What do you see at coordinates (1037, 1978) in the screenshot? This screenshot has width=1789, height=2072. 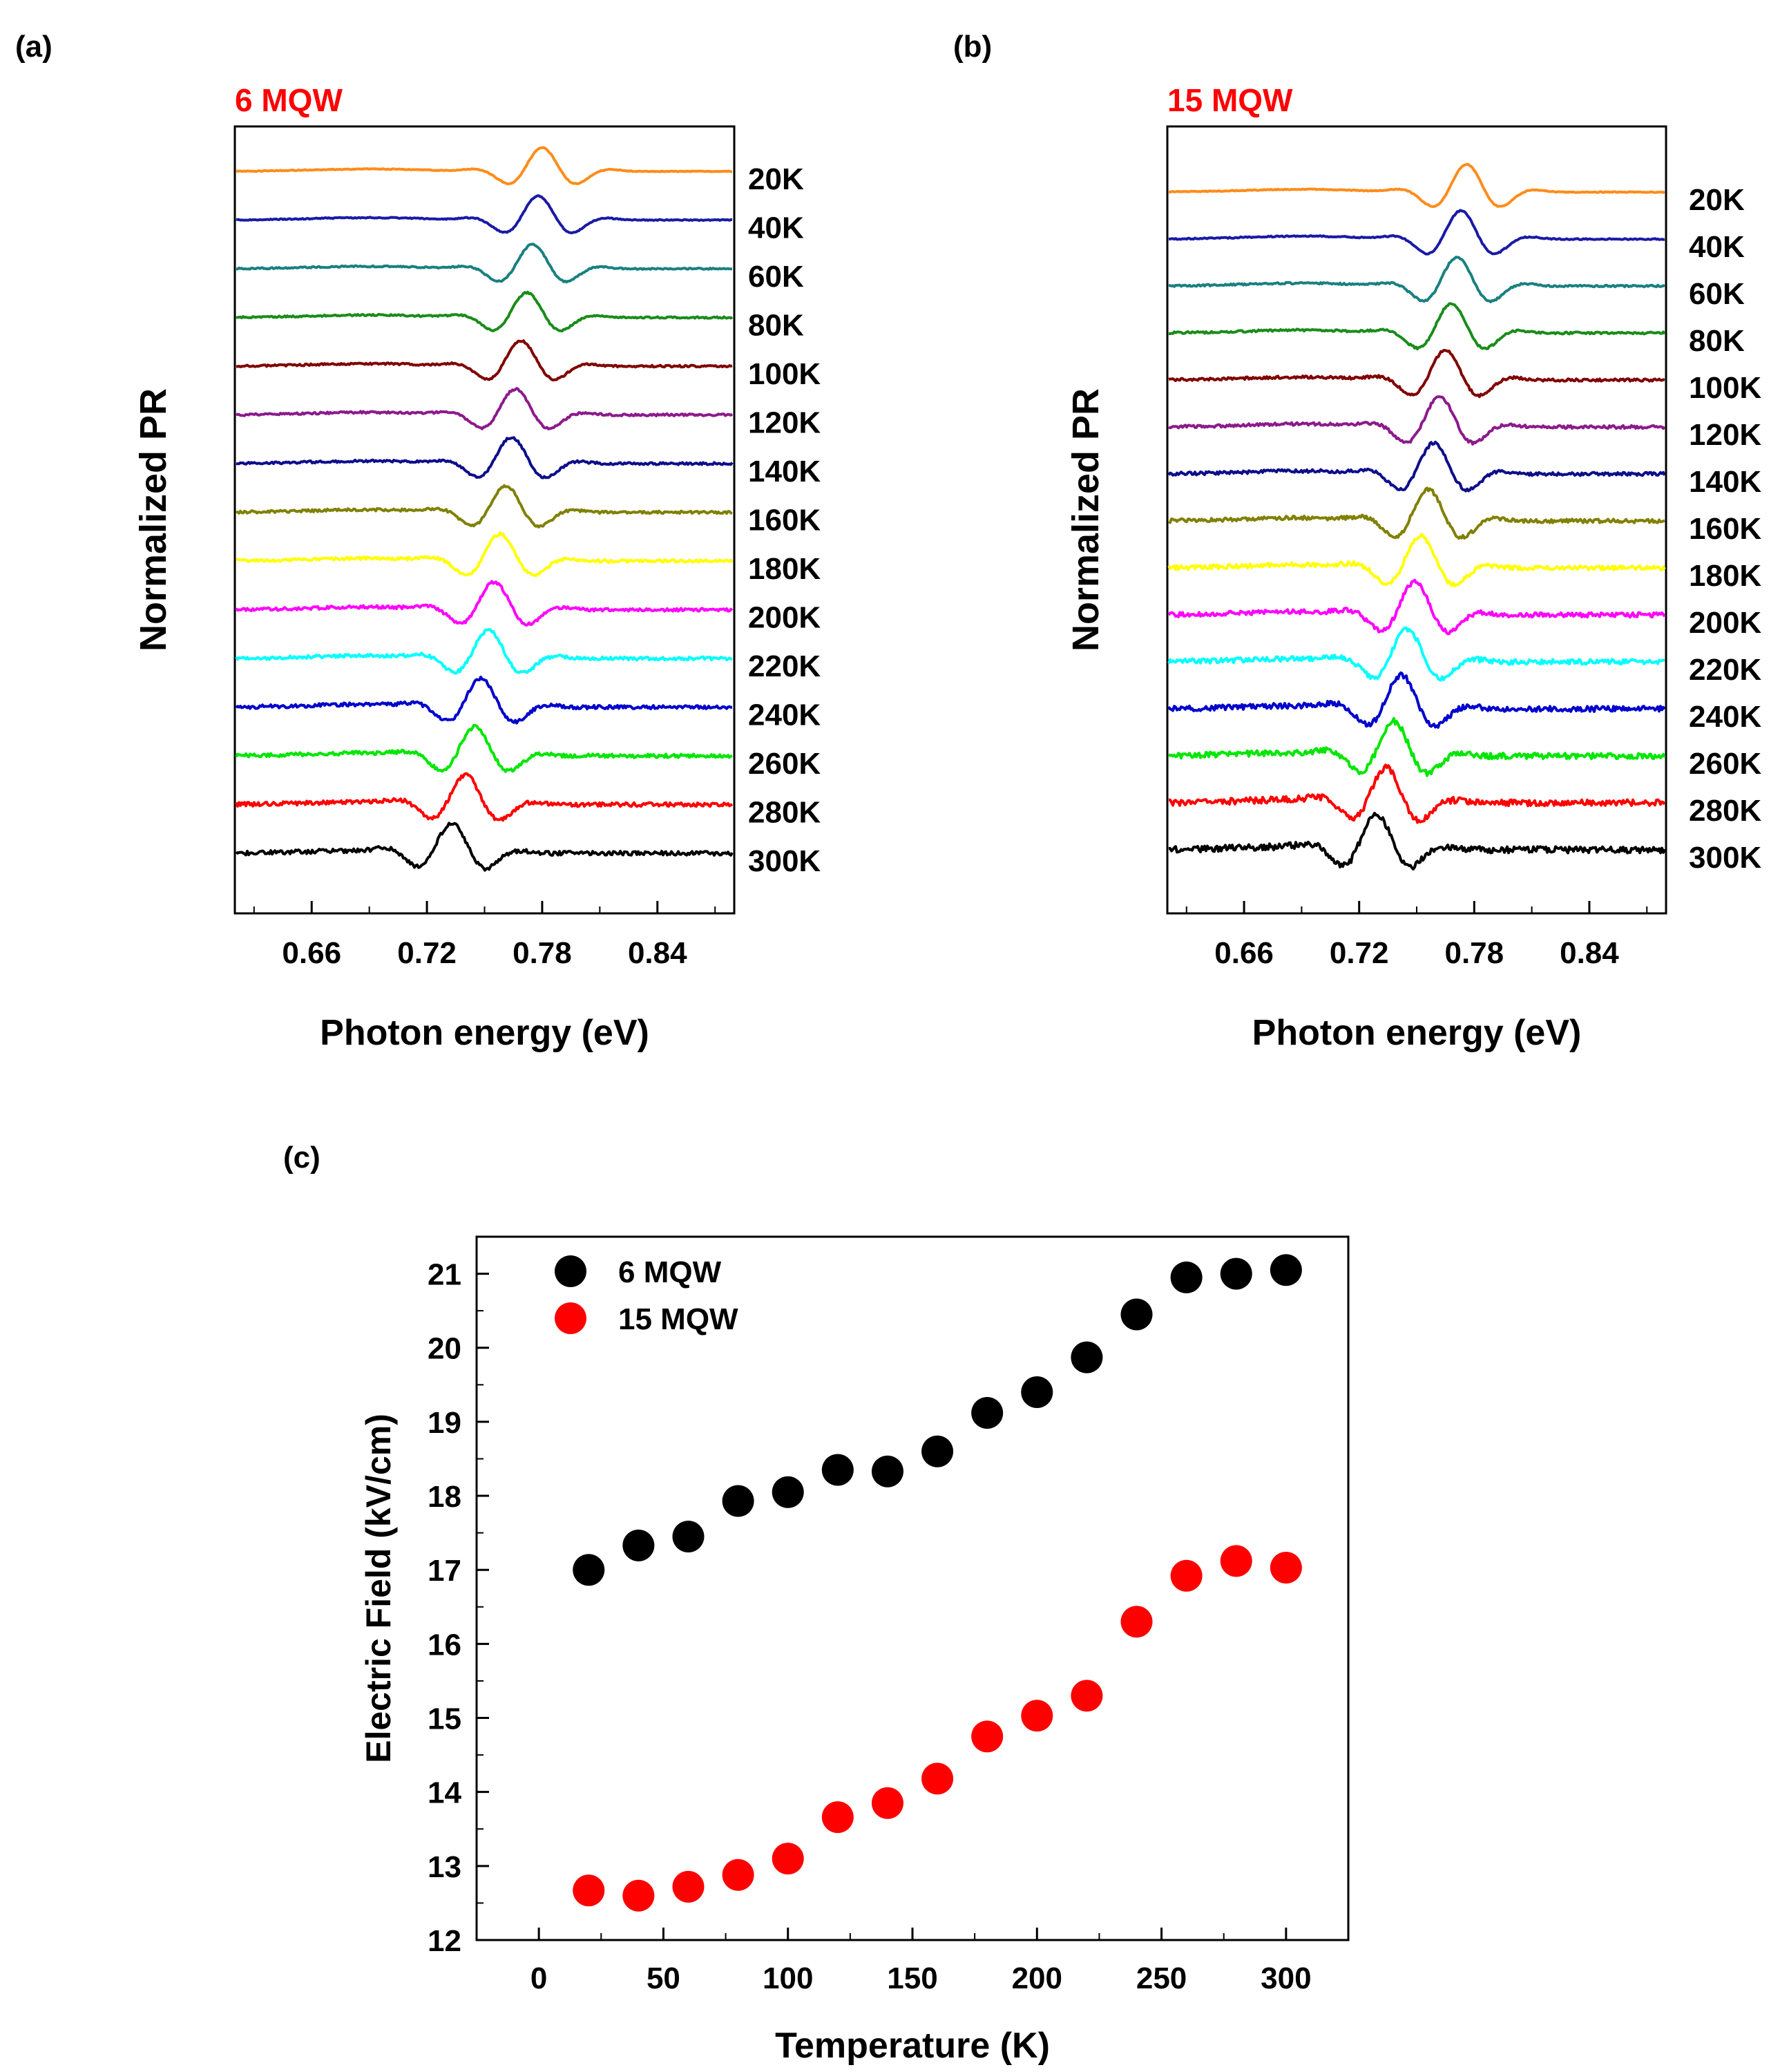 I see `x-tick-label: 200` at bounding box center [1037, 1978].